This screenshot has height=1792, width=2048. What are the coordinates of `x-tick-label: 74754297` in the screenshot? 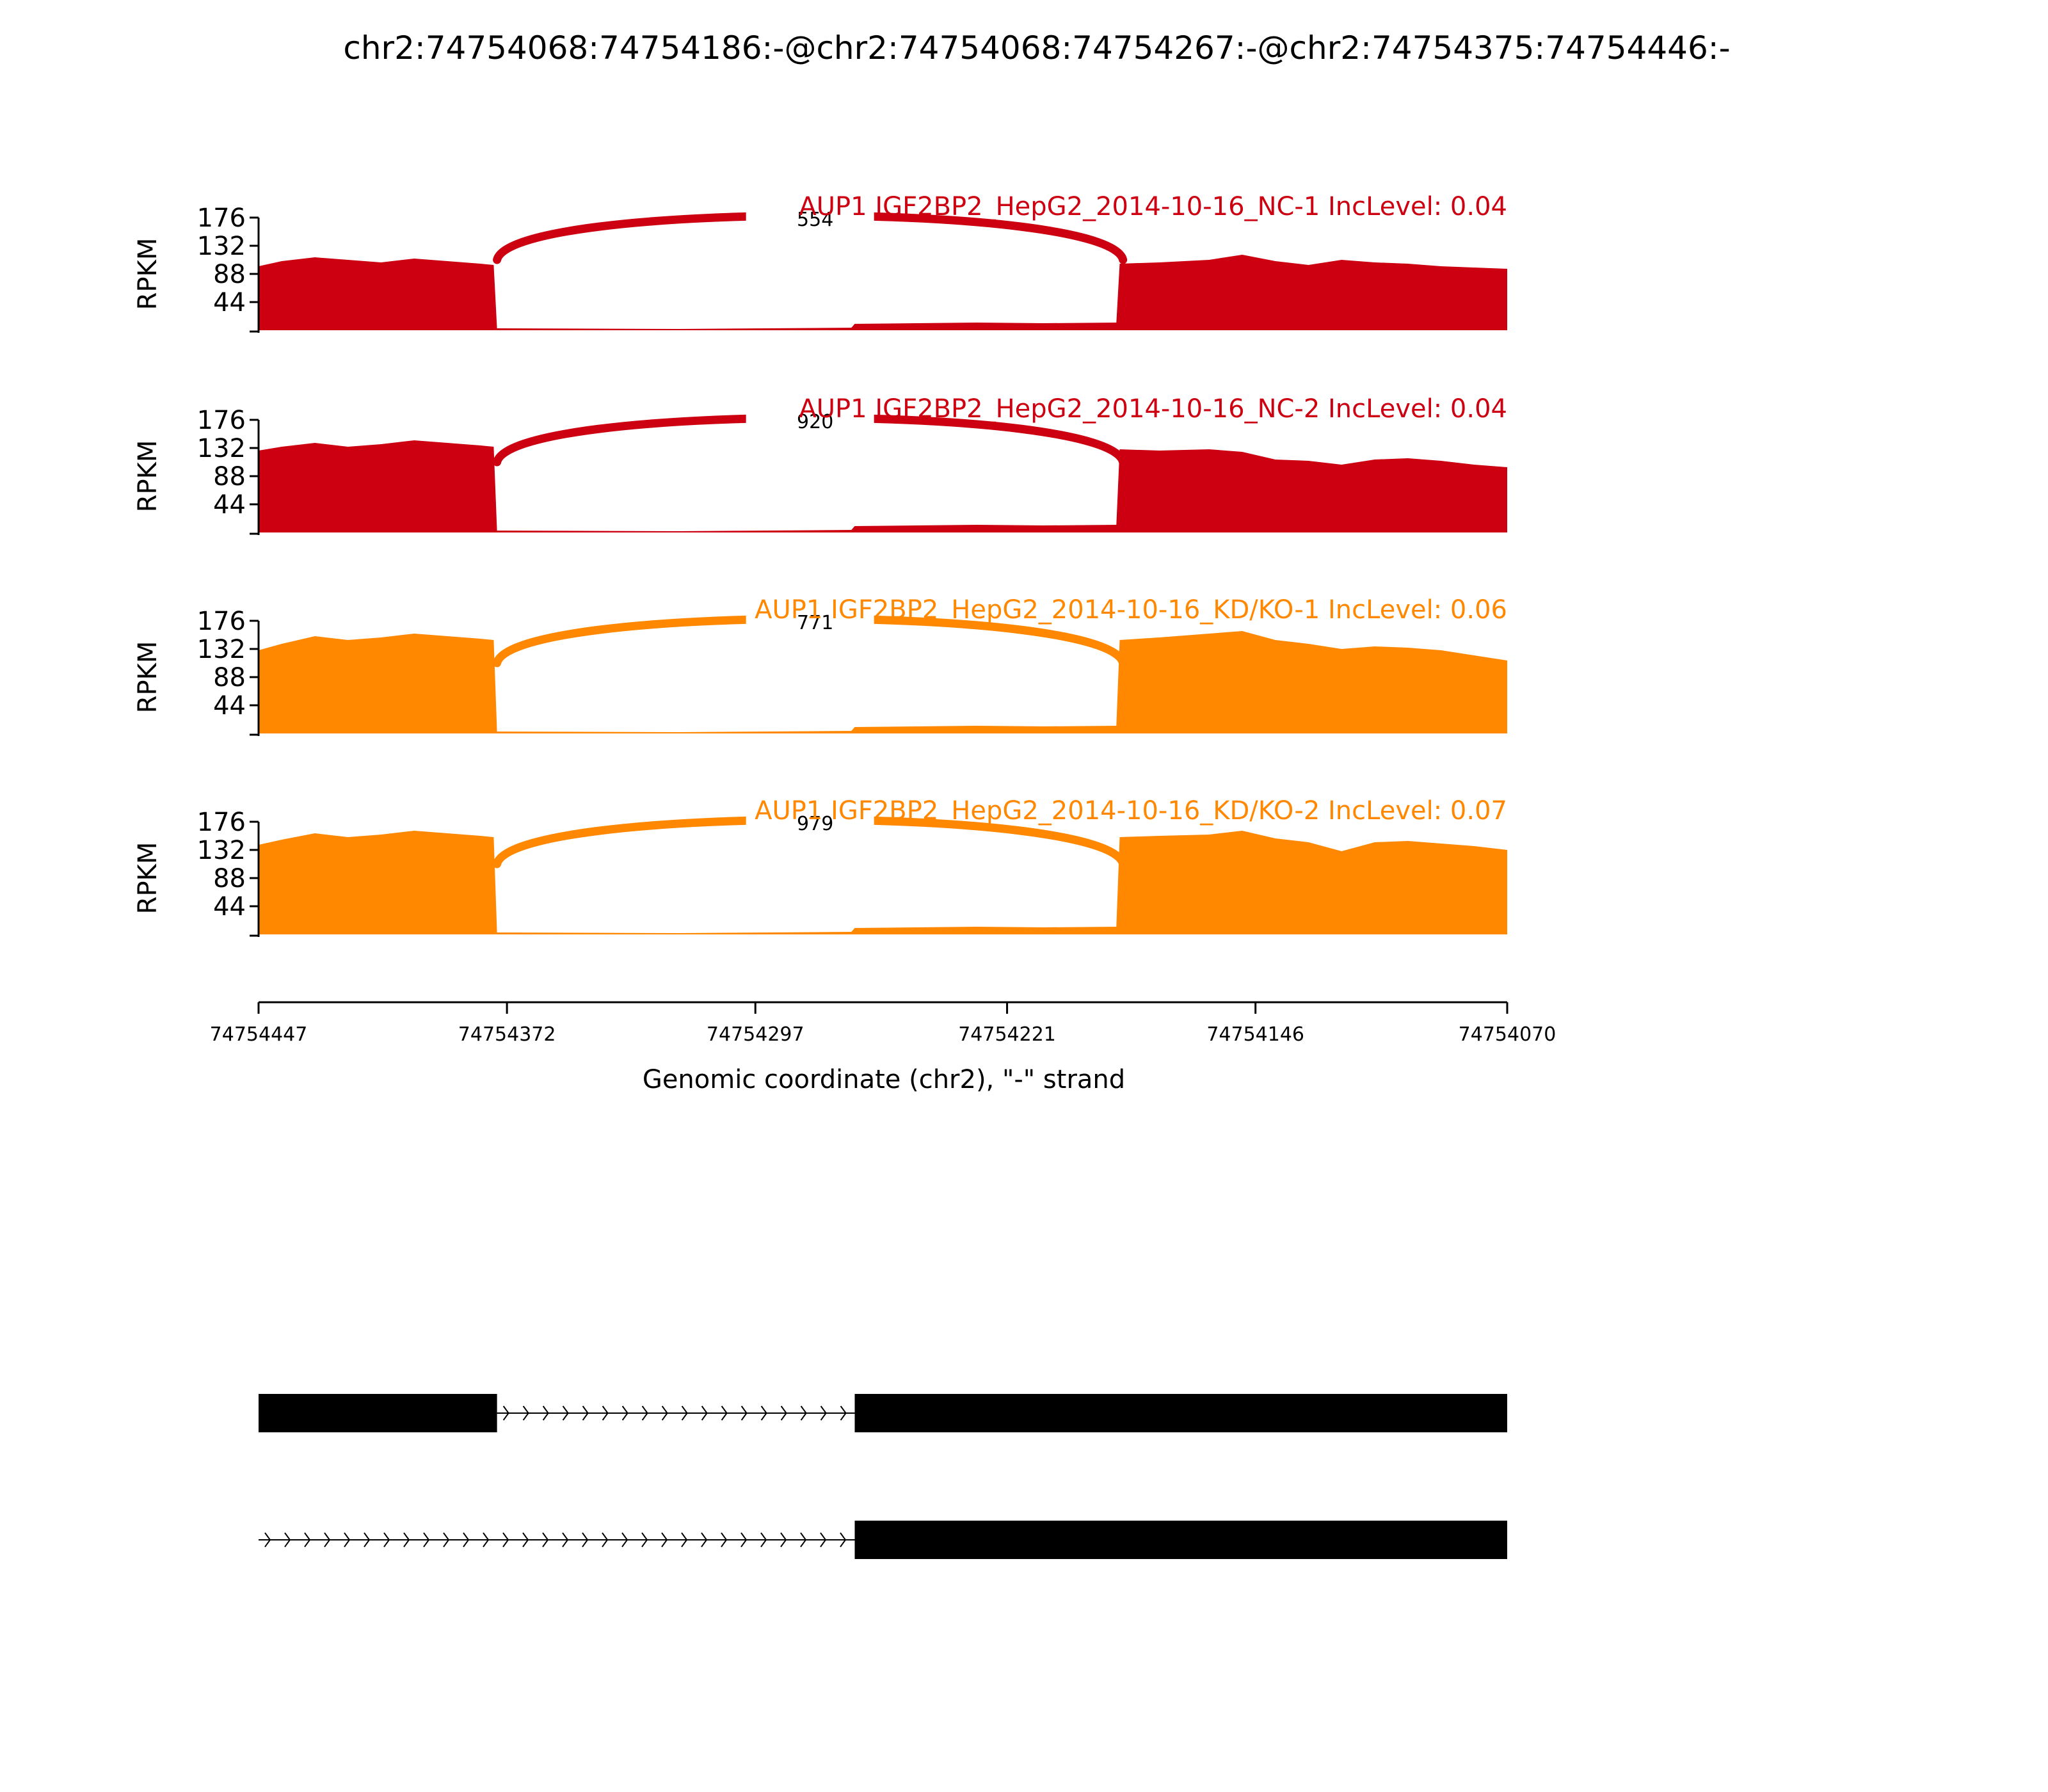 It's located at (755, 1034).